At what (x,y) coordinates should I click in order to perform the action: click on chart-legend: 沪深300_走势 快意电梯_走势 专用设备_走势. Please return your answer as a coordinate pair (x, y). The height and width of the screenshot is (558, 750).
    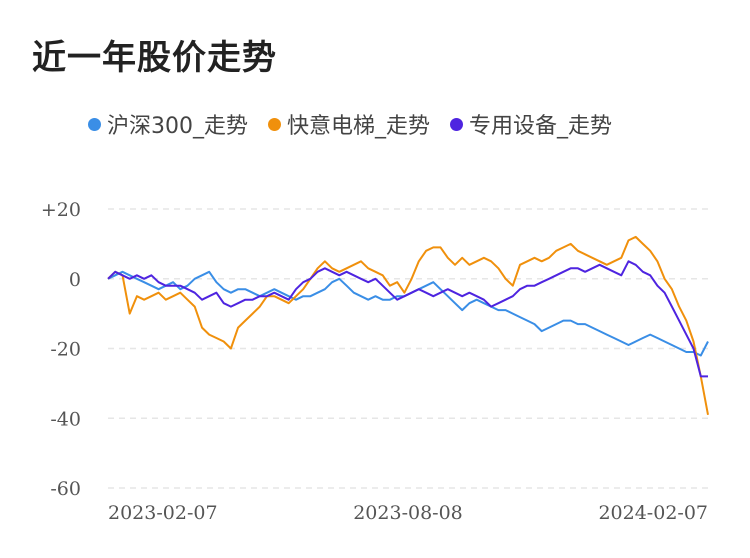
    Looking at the image, I should click on (360, 124).